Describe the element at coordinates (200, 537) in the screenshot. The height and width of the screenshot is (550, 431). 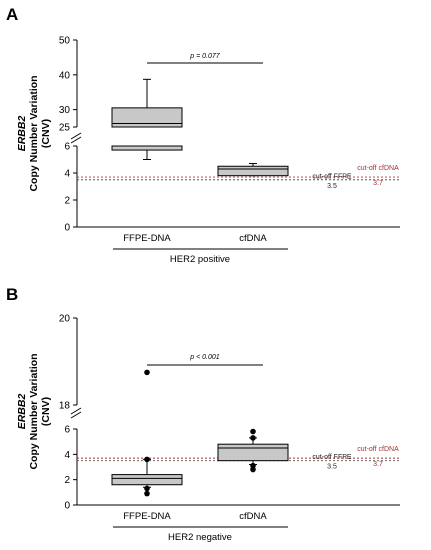
I see `group-label: HER2 negative` at that location.